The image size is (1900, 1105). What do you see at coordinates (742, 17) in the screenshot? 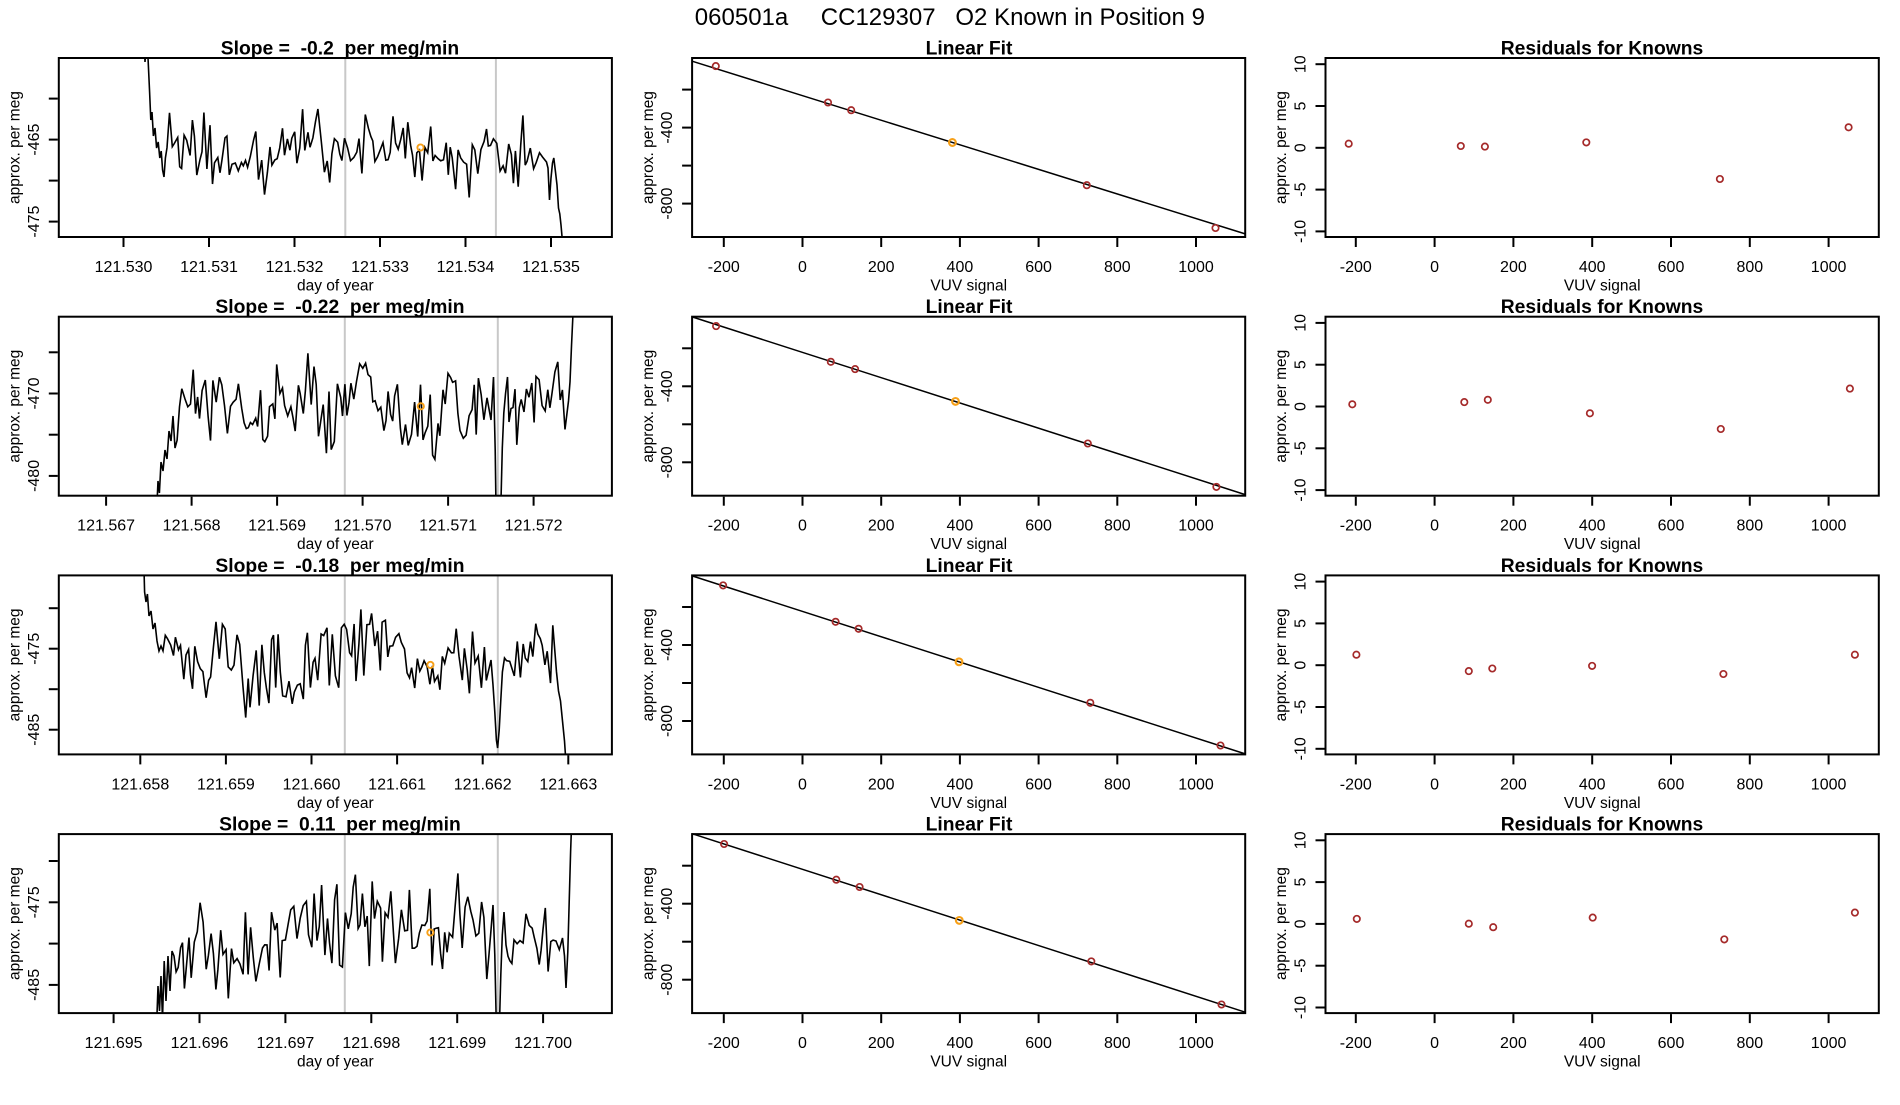
I see `svg-text: 060501a` at bounding box center [742, 17].